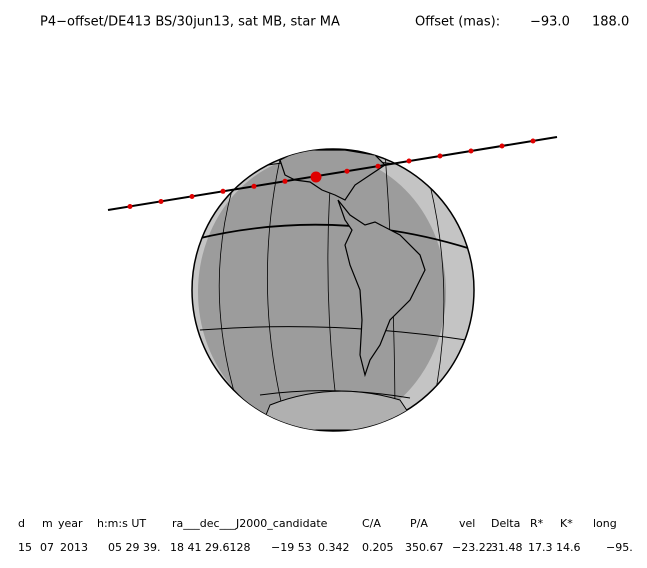  What do you see at coordinates (424, 547) in the screenshot?
I see `table-cell: 350.67` at bounding box center [424, 547].